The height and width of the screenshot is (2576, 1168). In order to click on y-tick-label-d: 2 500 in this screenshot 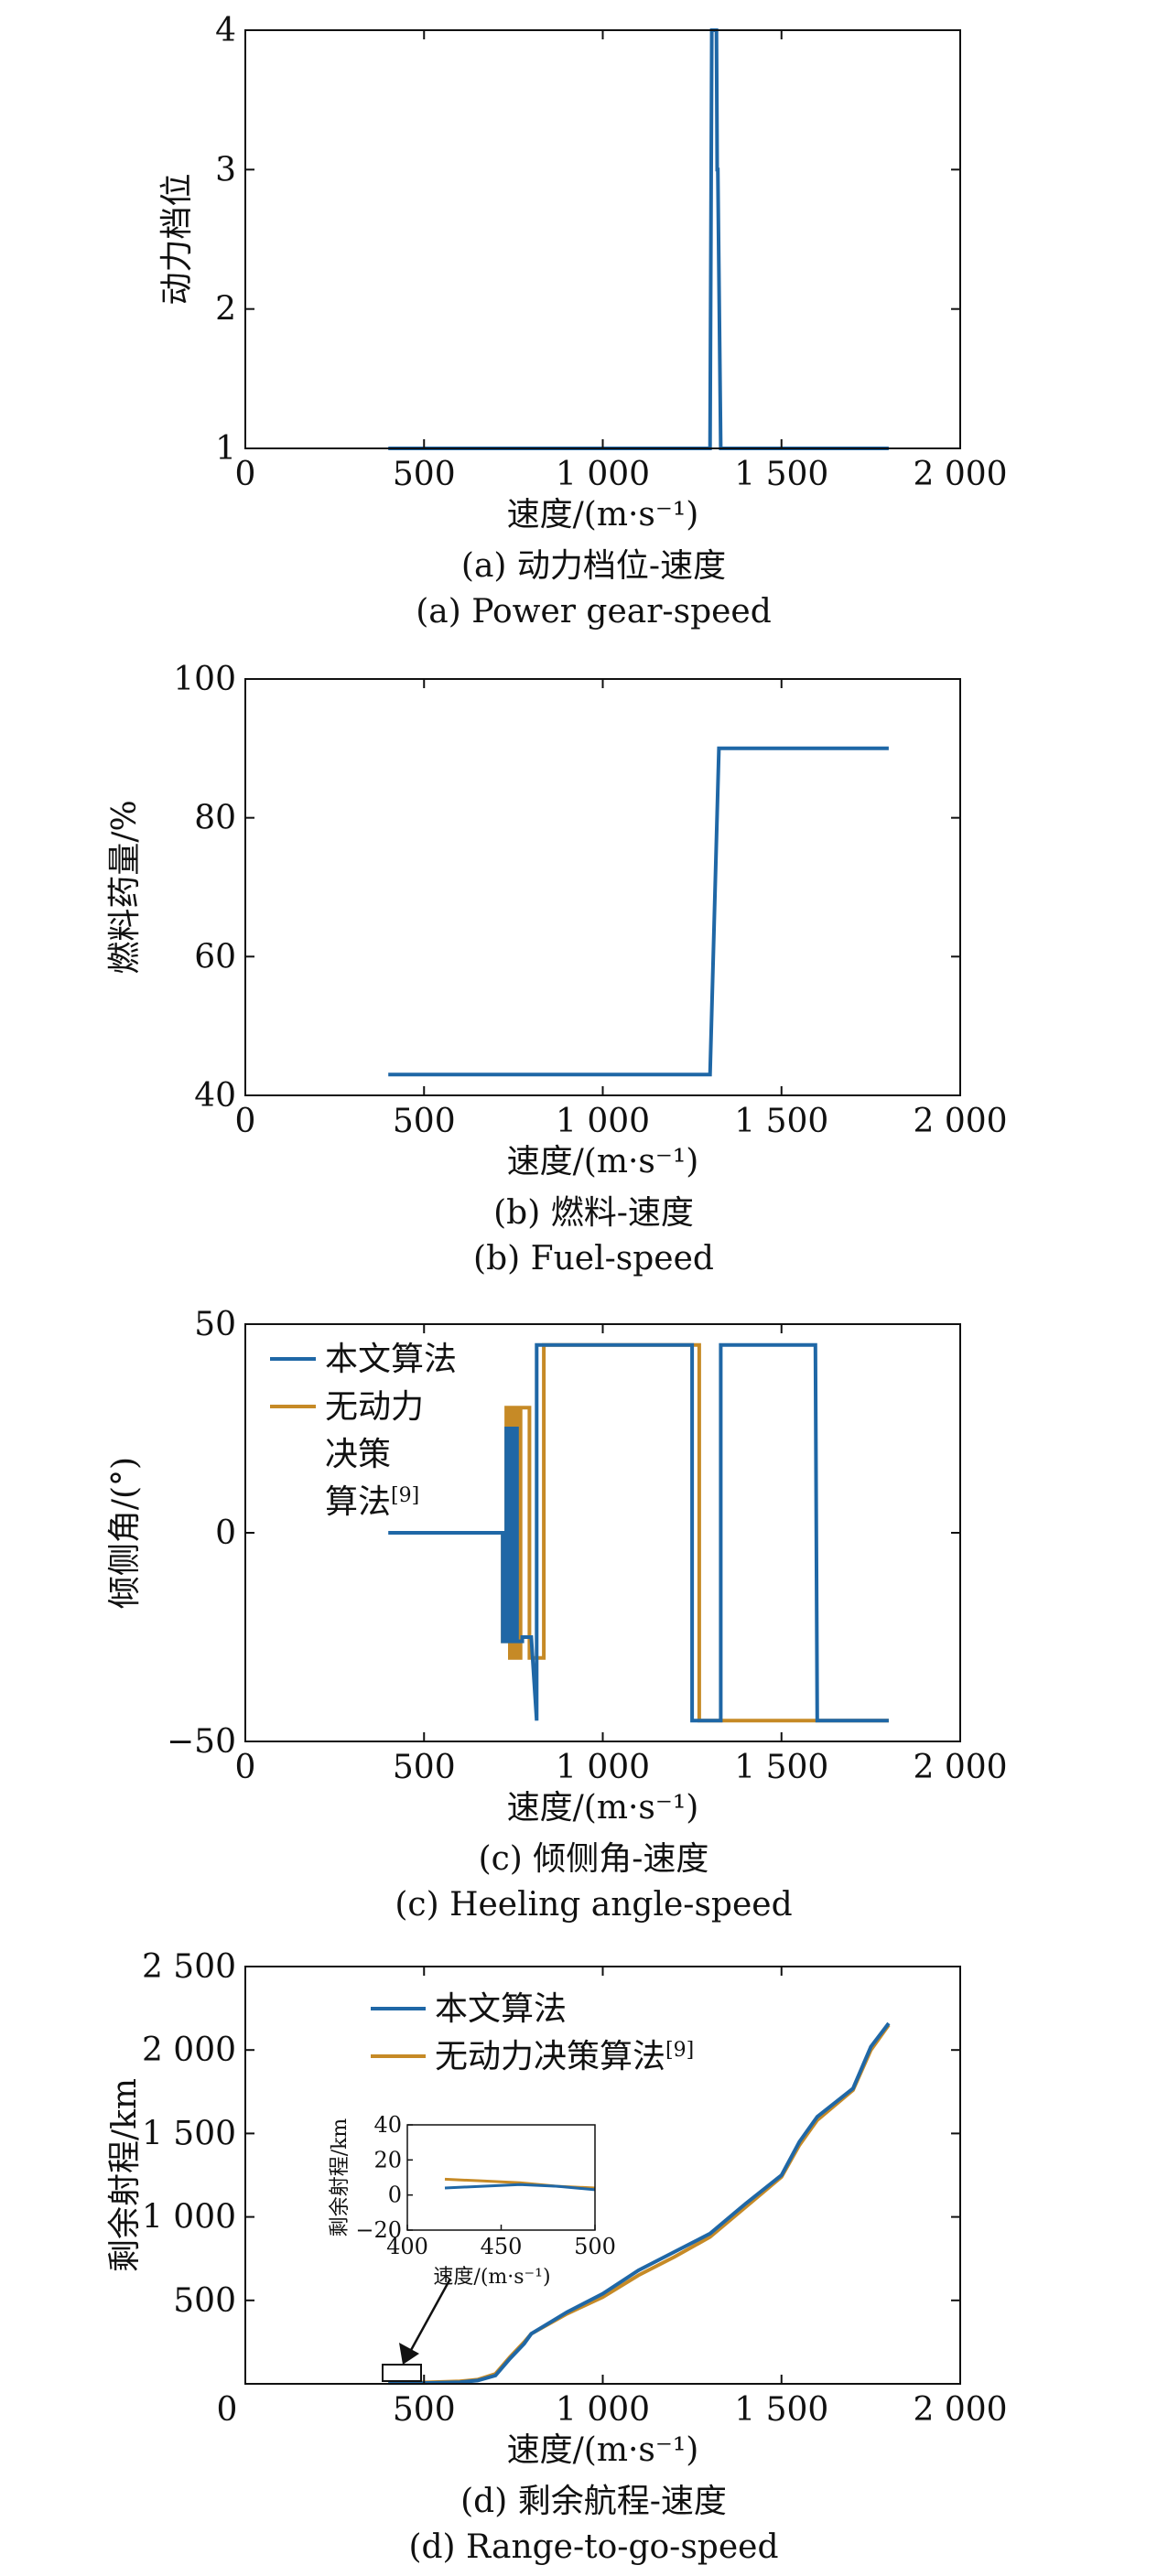, I will do `click(189, 1967)`.